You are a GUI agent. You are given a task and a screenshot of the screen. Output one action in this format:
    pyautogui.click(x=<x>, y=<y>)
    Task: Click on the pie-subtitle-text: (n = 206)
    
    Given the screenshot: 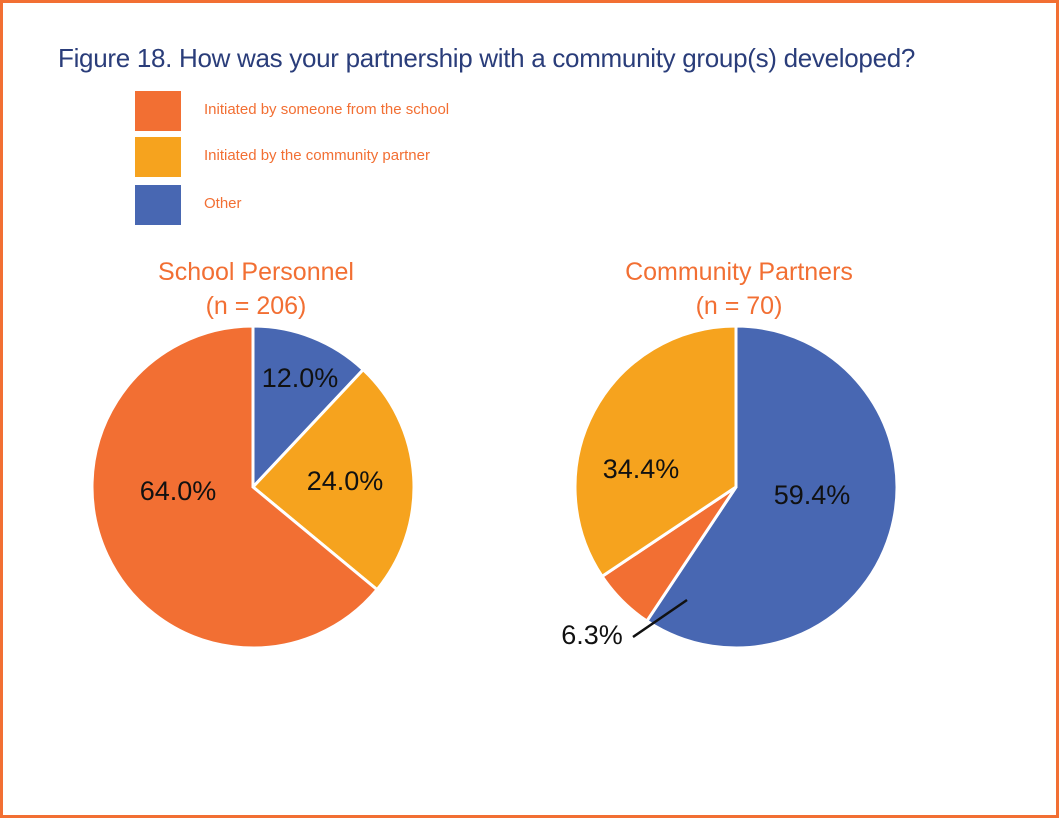 What is the action you would take?
    pyautogui.click(x=256, y=306)
    